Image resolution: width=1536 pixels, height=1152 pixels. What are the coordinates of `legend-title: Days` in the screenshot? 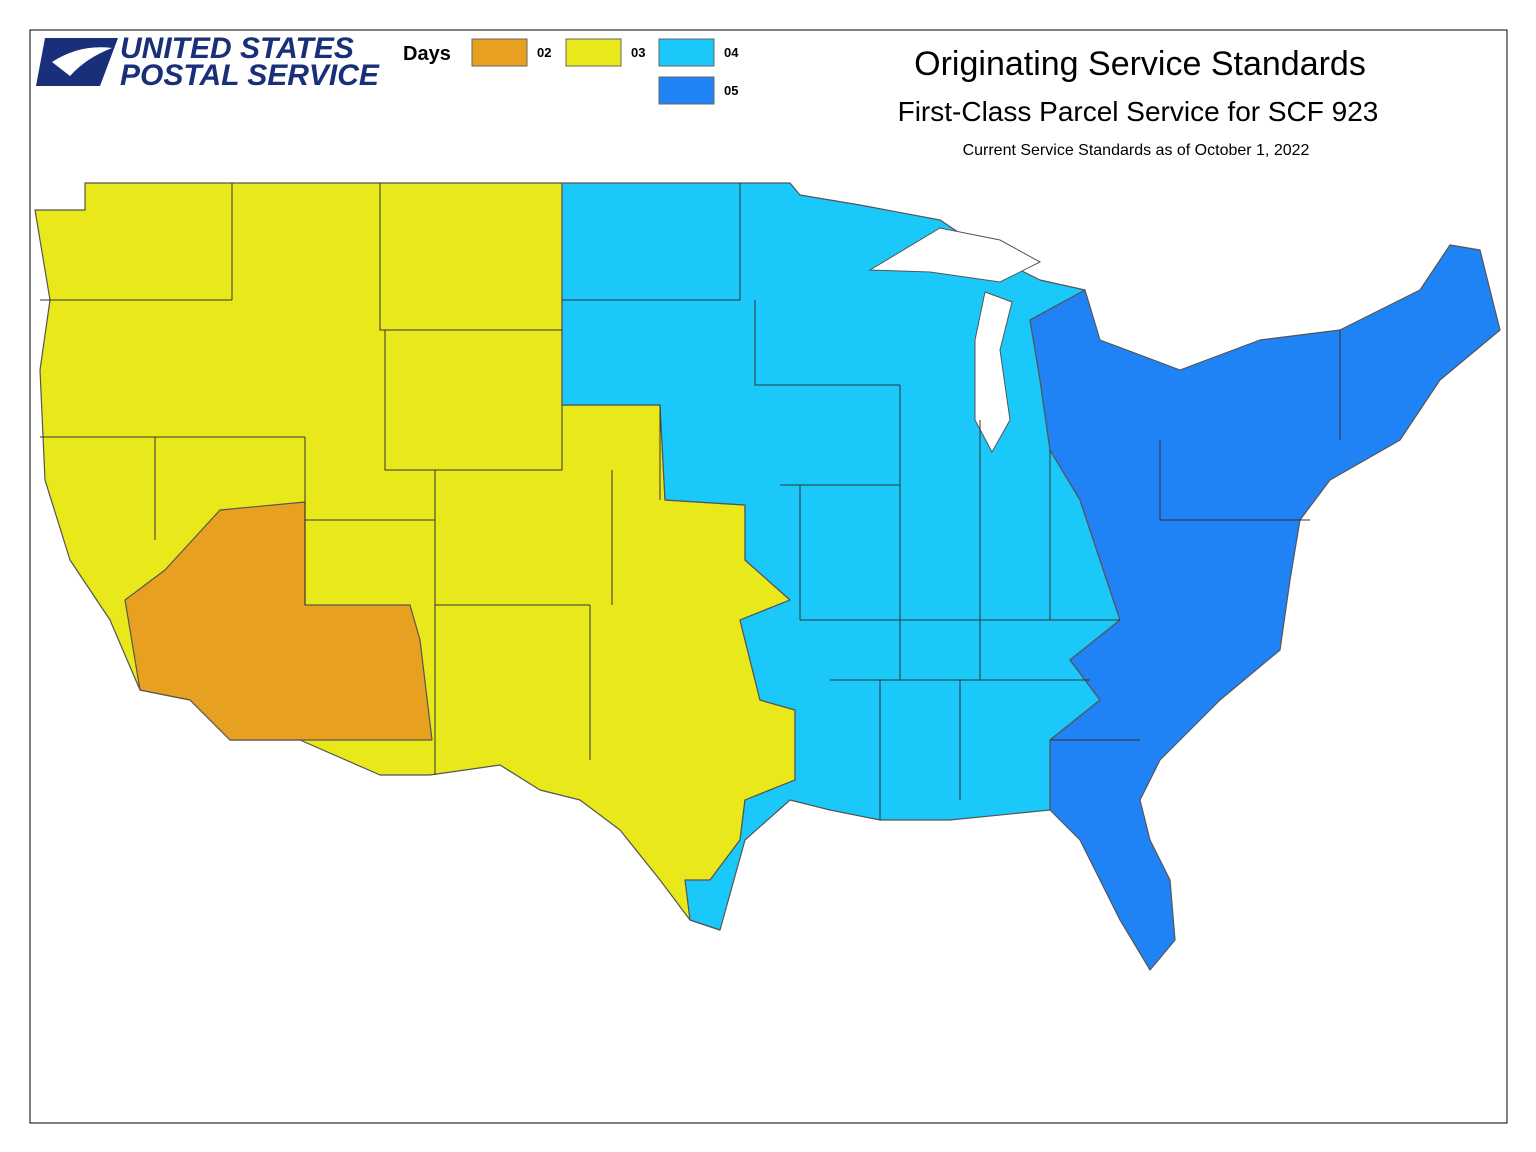 It's located at (427, 54).